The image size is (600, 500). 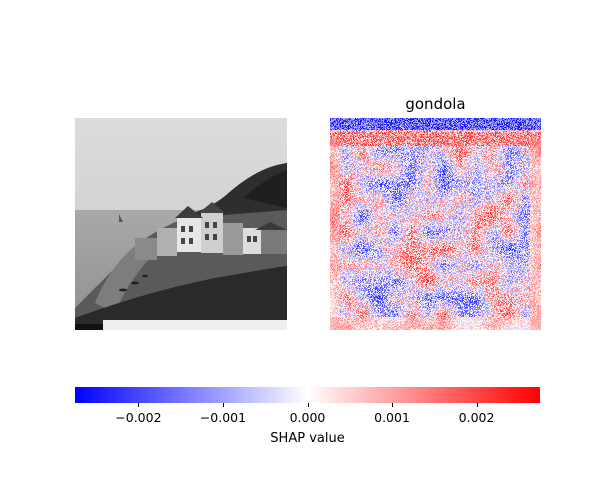 What do you see at coordinates (307, 395) in the screenshot?
I see `colorbar` at bounding box center [307, 395].